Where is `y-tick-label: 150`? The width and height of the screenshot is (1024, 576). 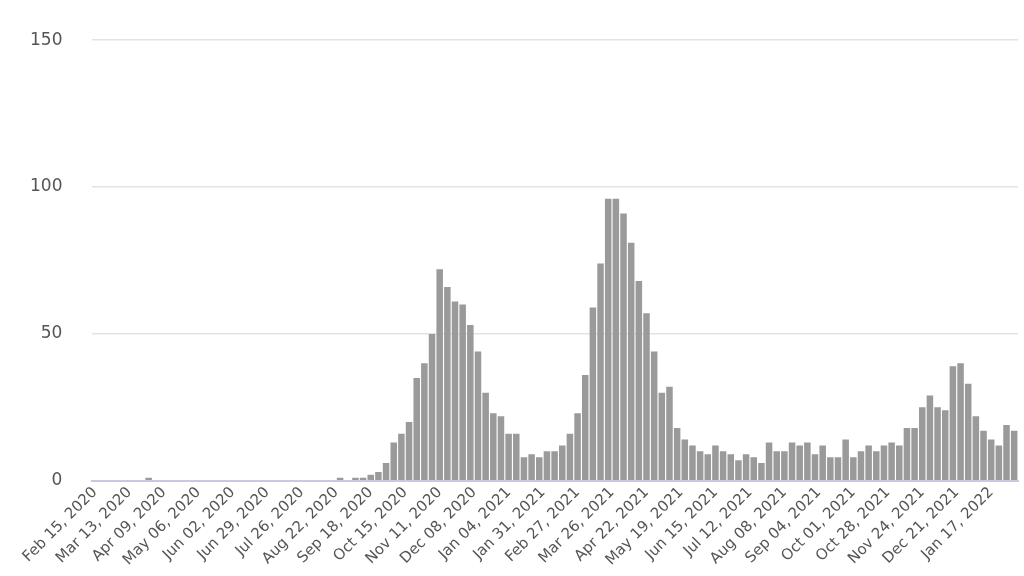
y-tick-label: 150 is located at coordinates (46, 38).